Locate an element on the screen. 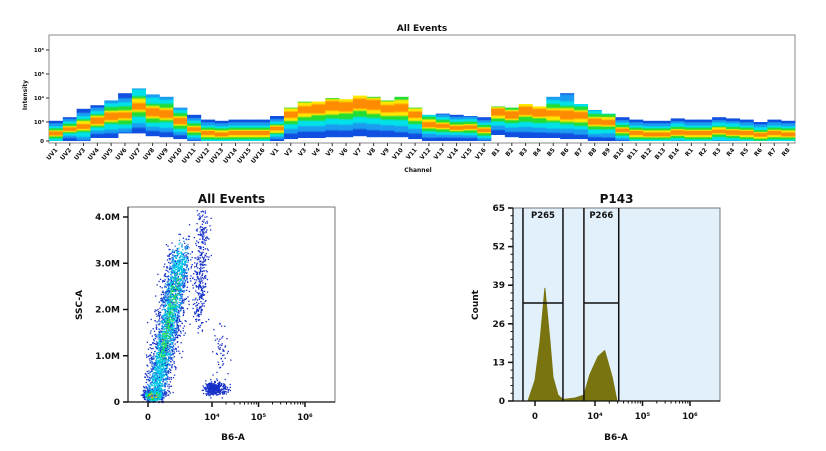 Image resolution: width=826 pixels, height=451 pixels. spectrum-column-R4 is located at coordinates (732, 129).